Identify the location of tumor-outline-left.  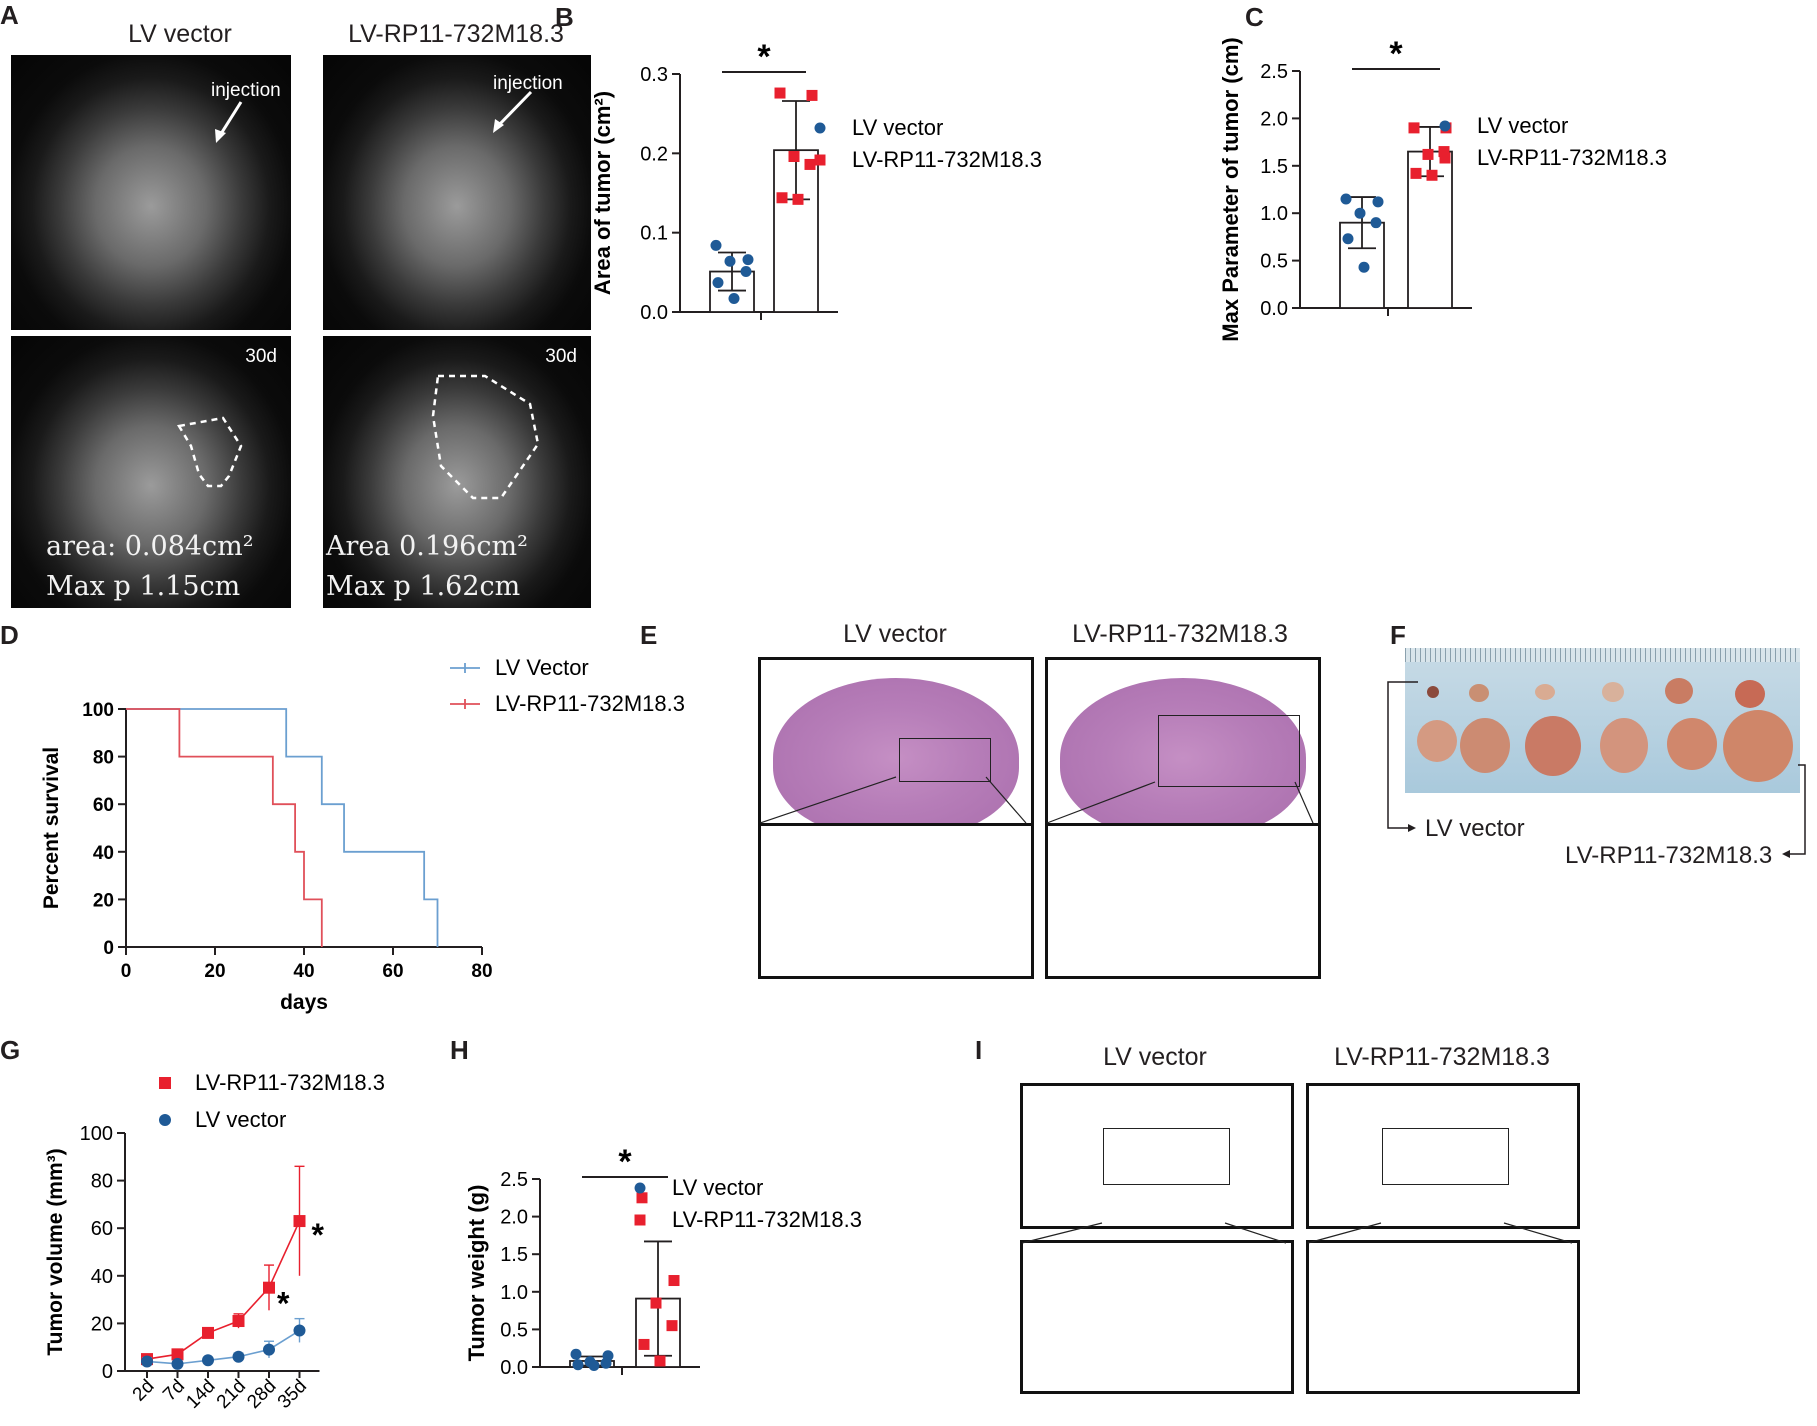
(209, 452).